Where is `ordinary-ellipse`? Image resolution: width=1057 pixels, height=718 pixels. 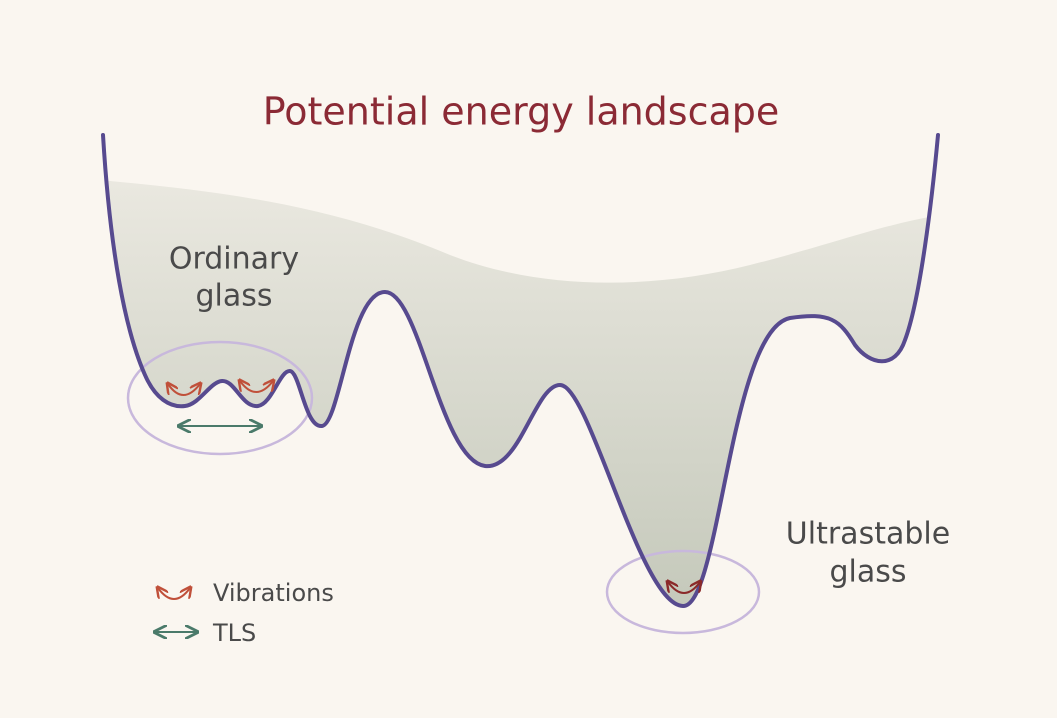 ordinary-ellipse is located at coordinates (220, 398).